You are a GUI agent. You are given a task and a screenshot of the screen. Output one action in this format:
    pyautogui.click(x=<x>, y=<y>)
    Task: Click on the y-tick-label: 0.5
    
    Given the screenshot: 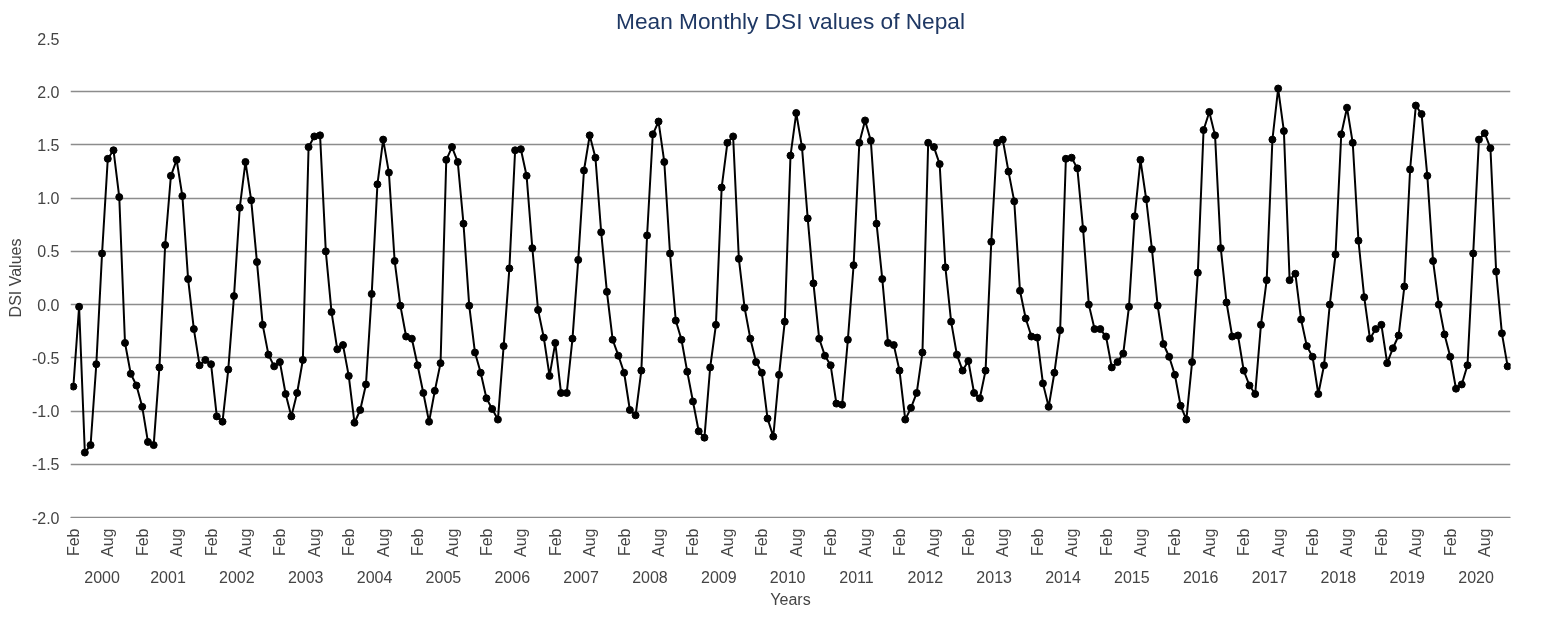 What is the action you would take?
    pyautogui.click(x=48, y=252)
    